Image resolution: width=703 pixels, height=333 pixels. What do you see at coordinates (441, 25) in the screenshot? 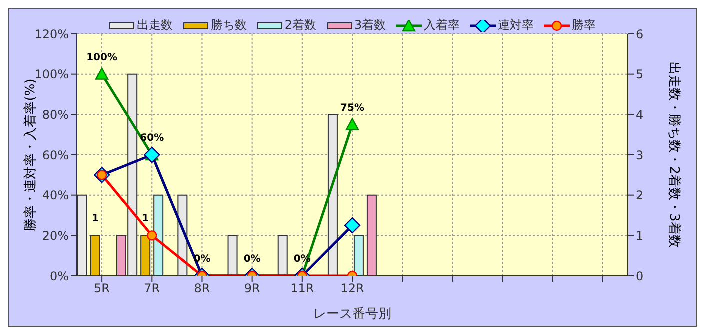
I see `legend-label: 入着率` at bounding box center [441, 25].